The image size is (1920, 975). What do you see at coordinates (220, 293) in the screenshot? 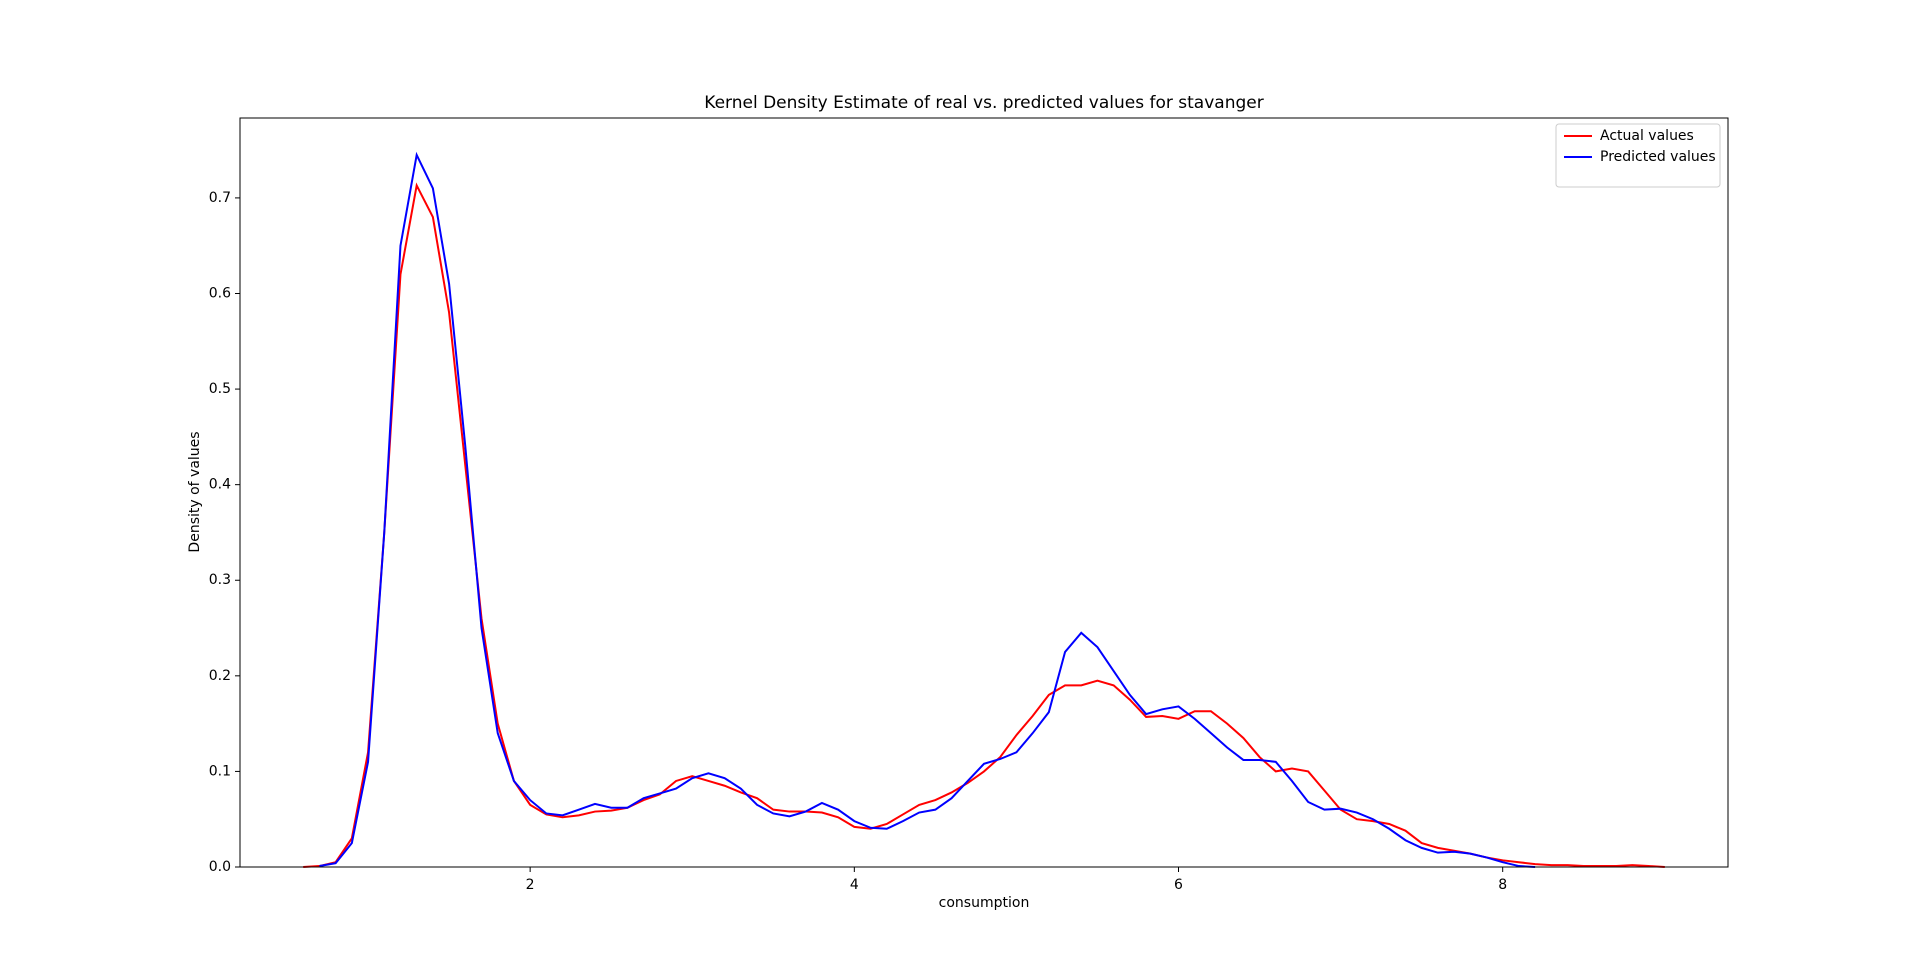
I see `y-tick-label: 0.6` at bounding box center [220, 293].